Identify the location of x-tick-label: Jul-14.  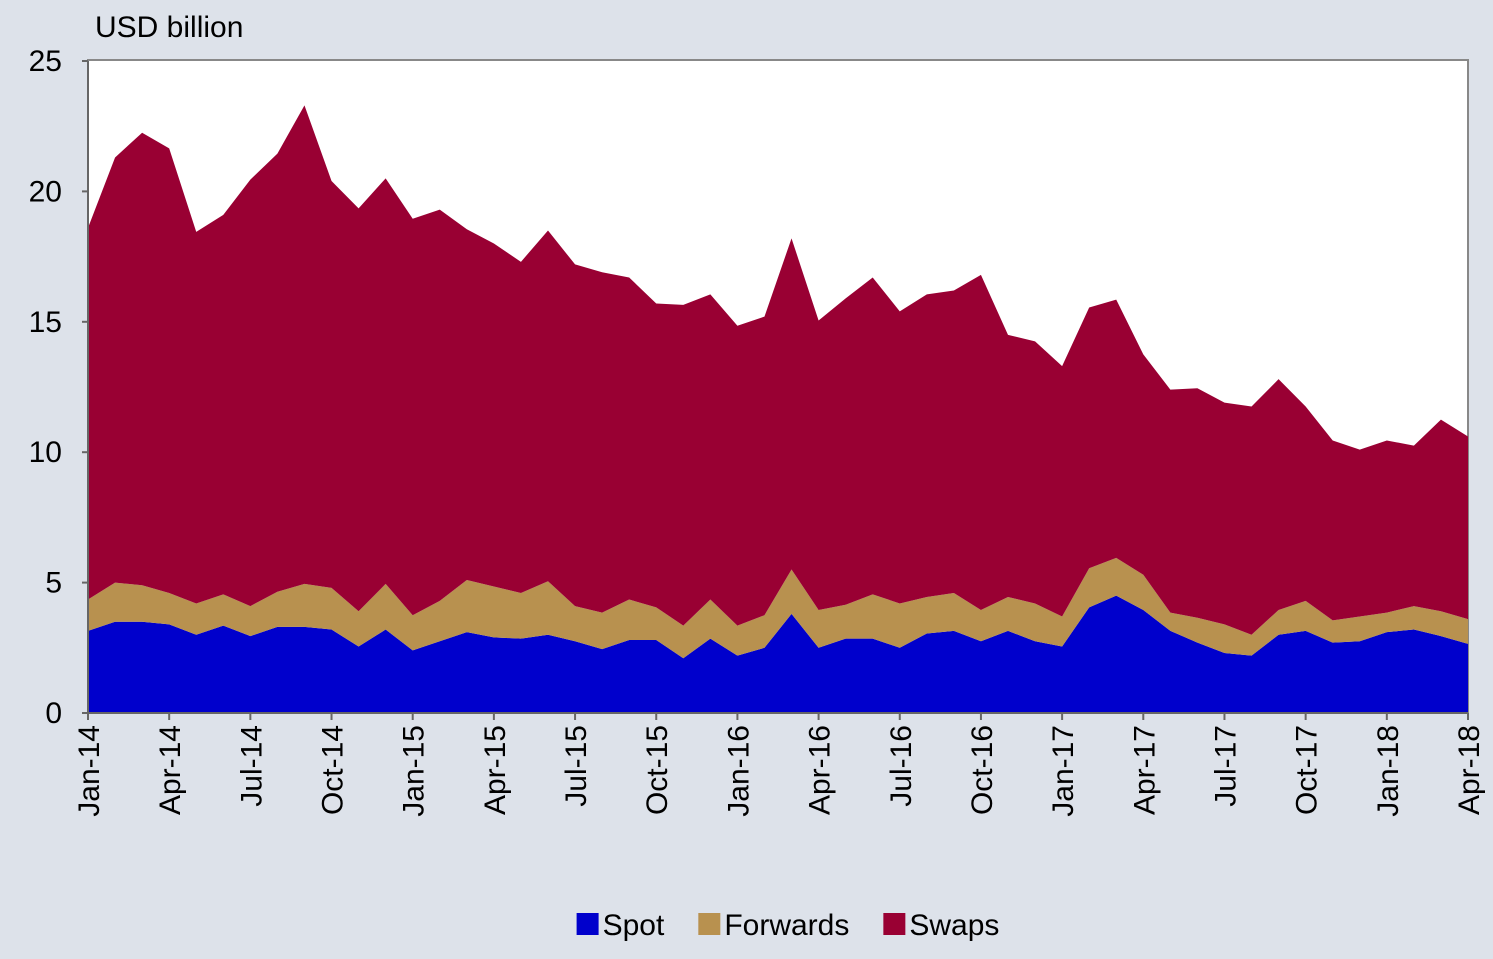
(251, 766).